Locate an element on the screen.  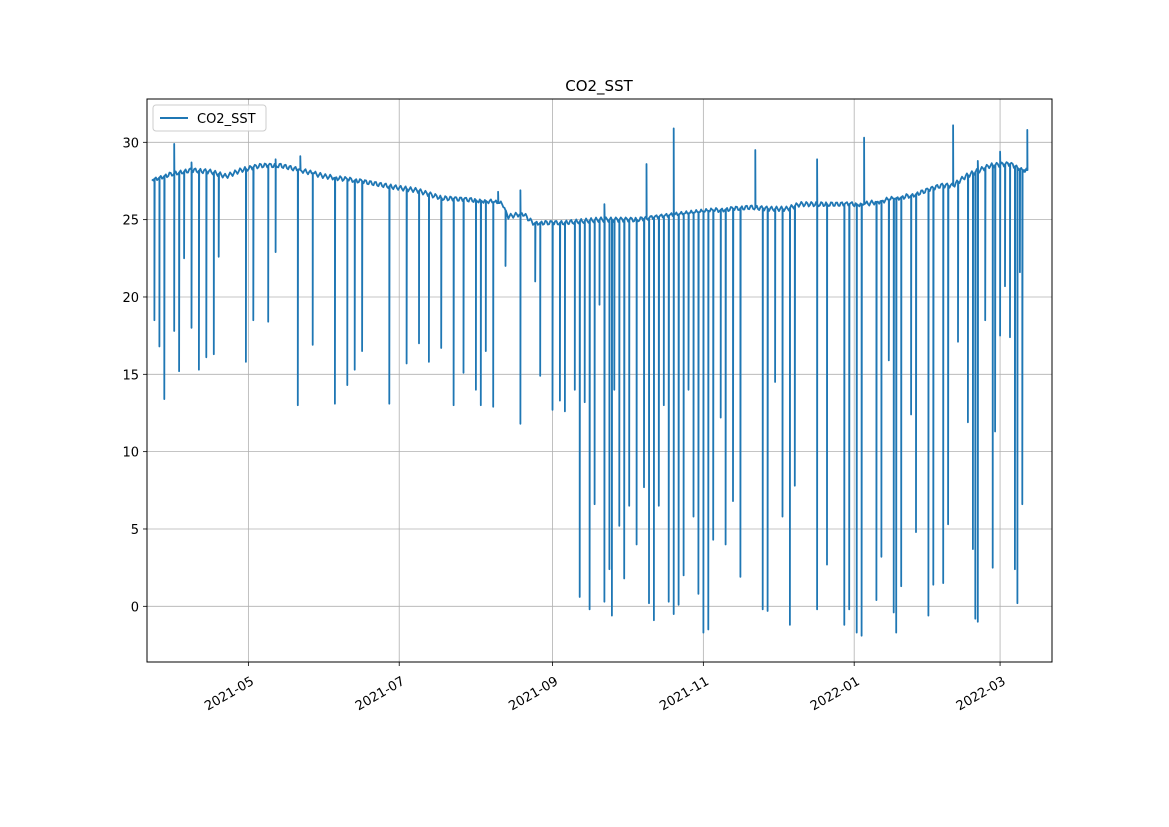
y-tick-label: 20 is located at coordinates (130, 298).